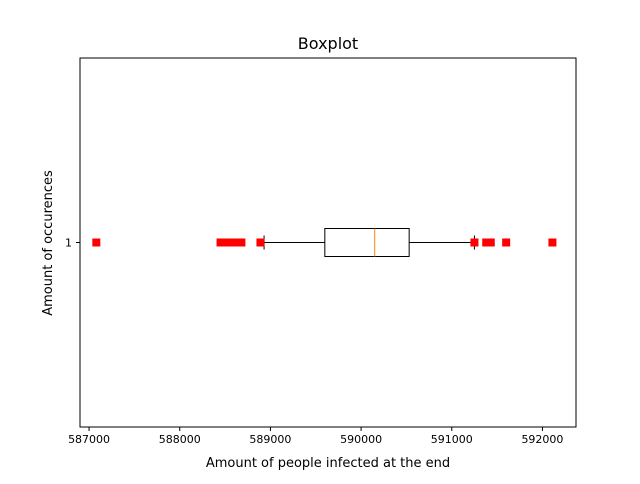 This screenshot has height=484, width=640. I want to click on x-axis-label: Amount of people infected at the end, so click(328, 463).